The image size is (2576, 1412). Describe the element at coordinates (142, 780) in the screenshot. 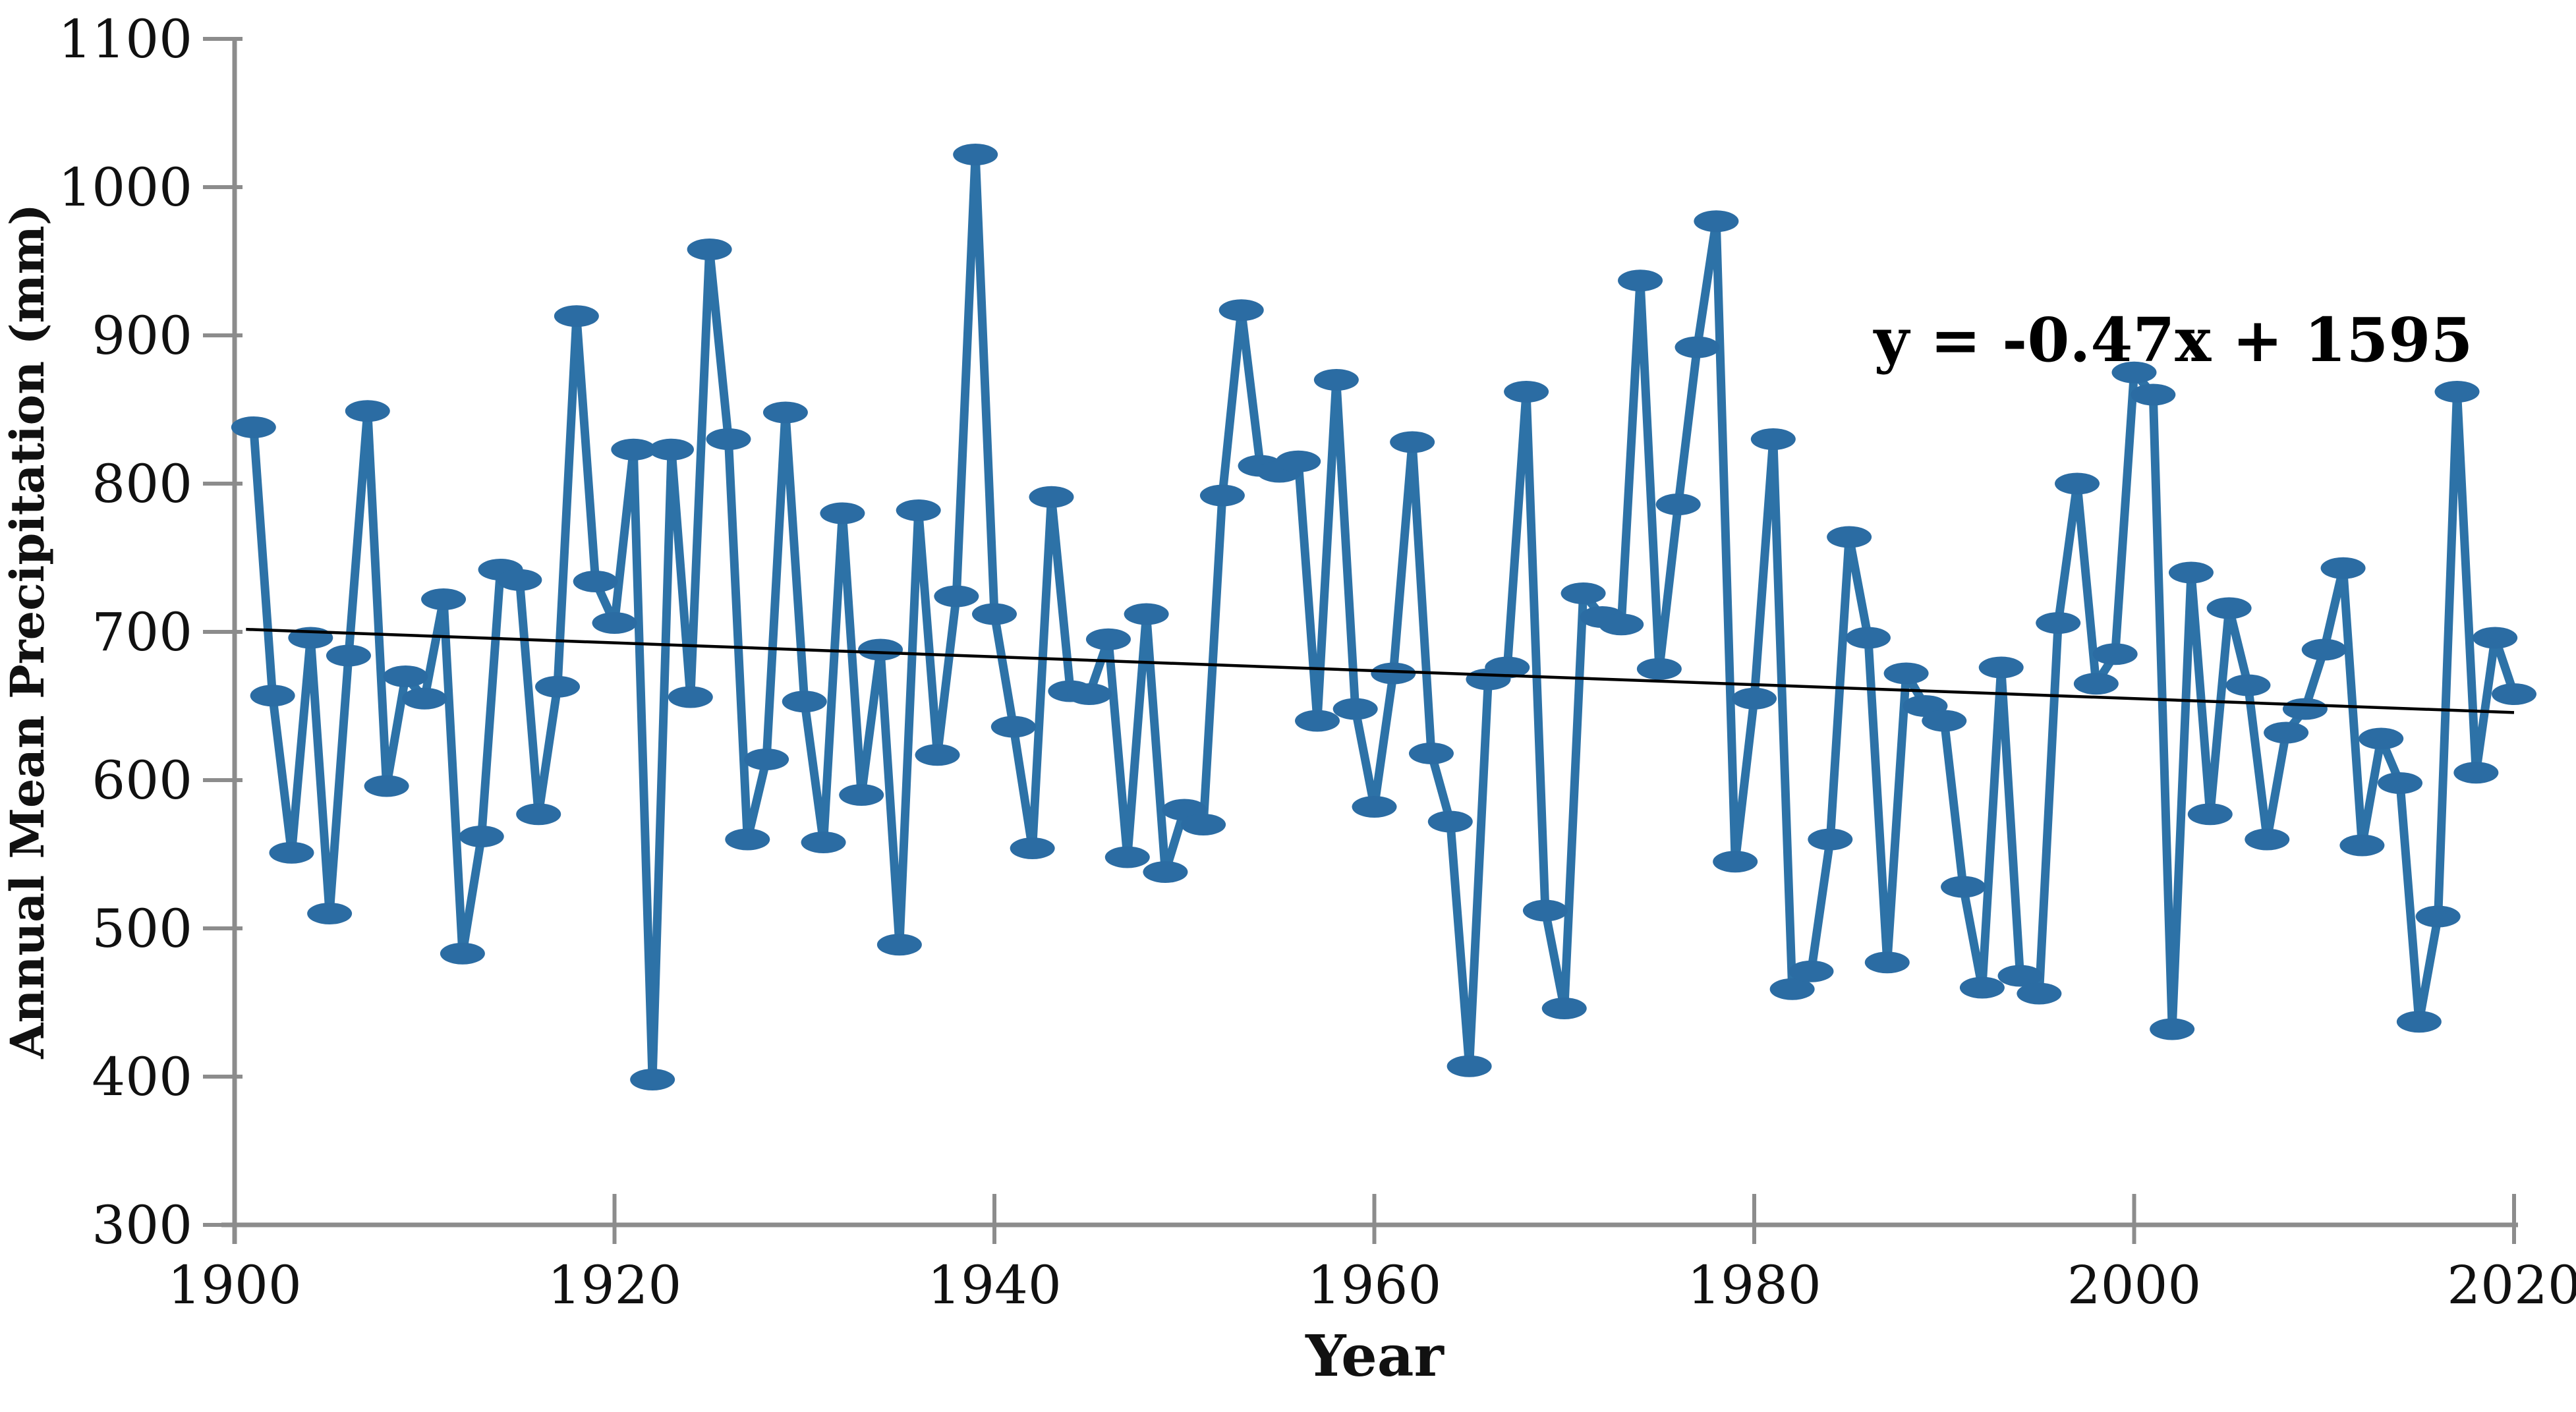

I see `y-tick-label: 600` at that location.